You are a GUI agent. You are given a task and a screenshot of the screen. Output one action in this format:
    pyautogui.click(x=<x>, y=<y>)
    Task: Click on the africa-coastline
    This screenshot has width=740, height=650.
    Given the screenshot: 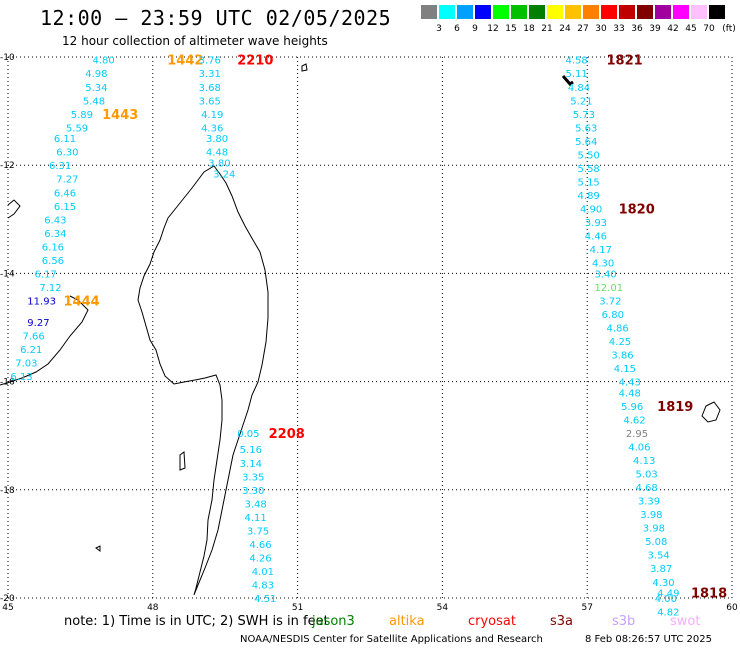 What is the action you would take?
    pyautogui.click(x=44, y=292)
    